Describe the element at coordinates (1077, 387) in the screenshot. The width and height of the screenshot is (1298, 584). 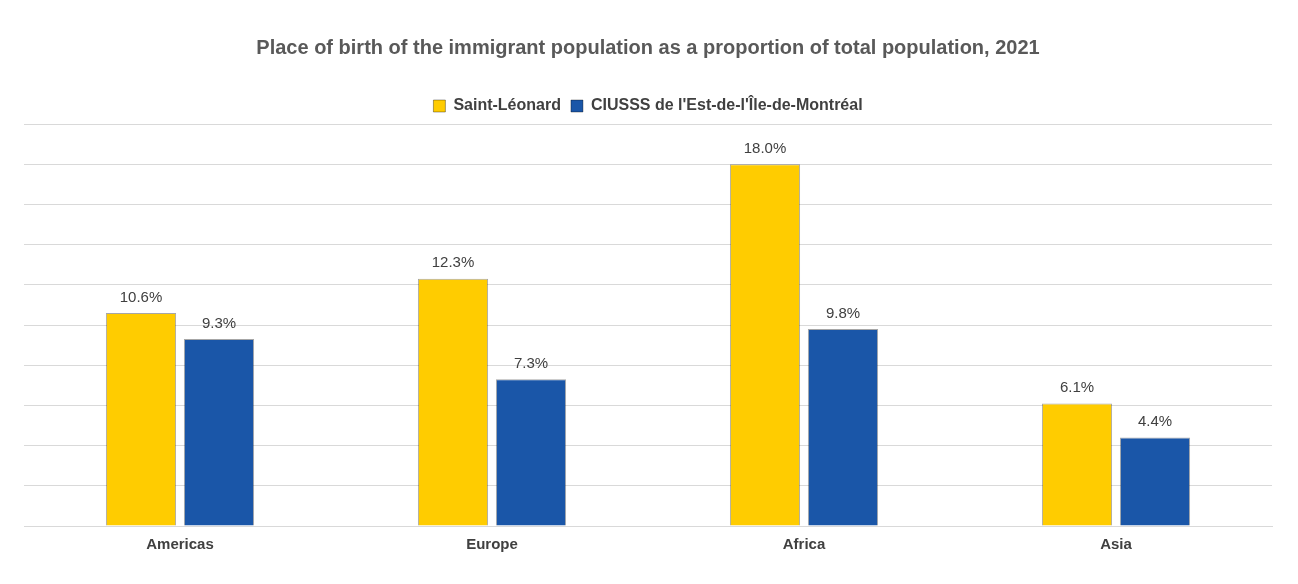
I see `data-label: 6.1%` at that location.